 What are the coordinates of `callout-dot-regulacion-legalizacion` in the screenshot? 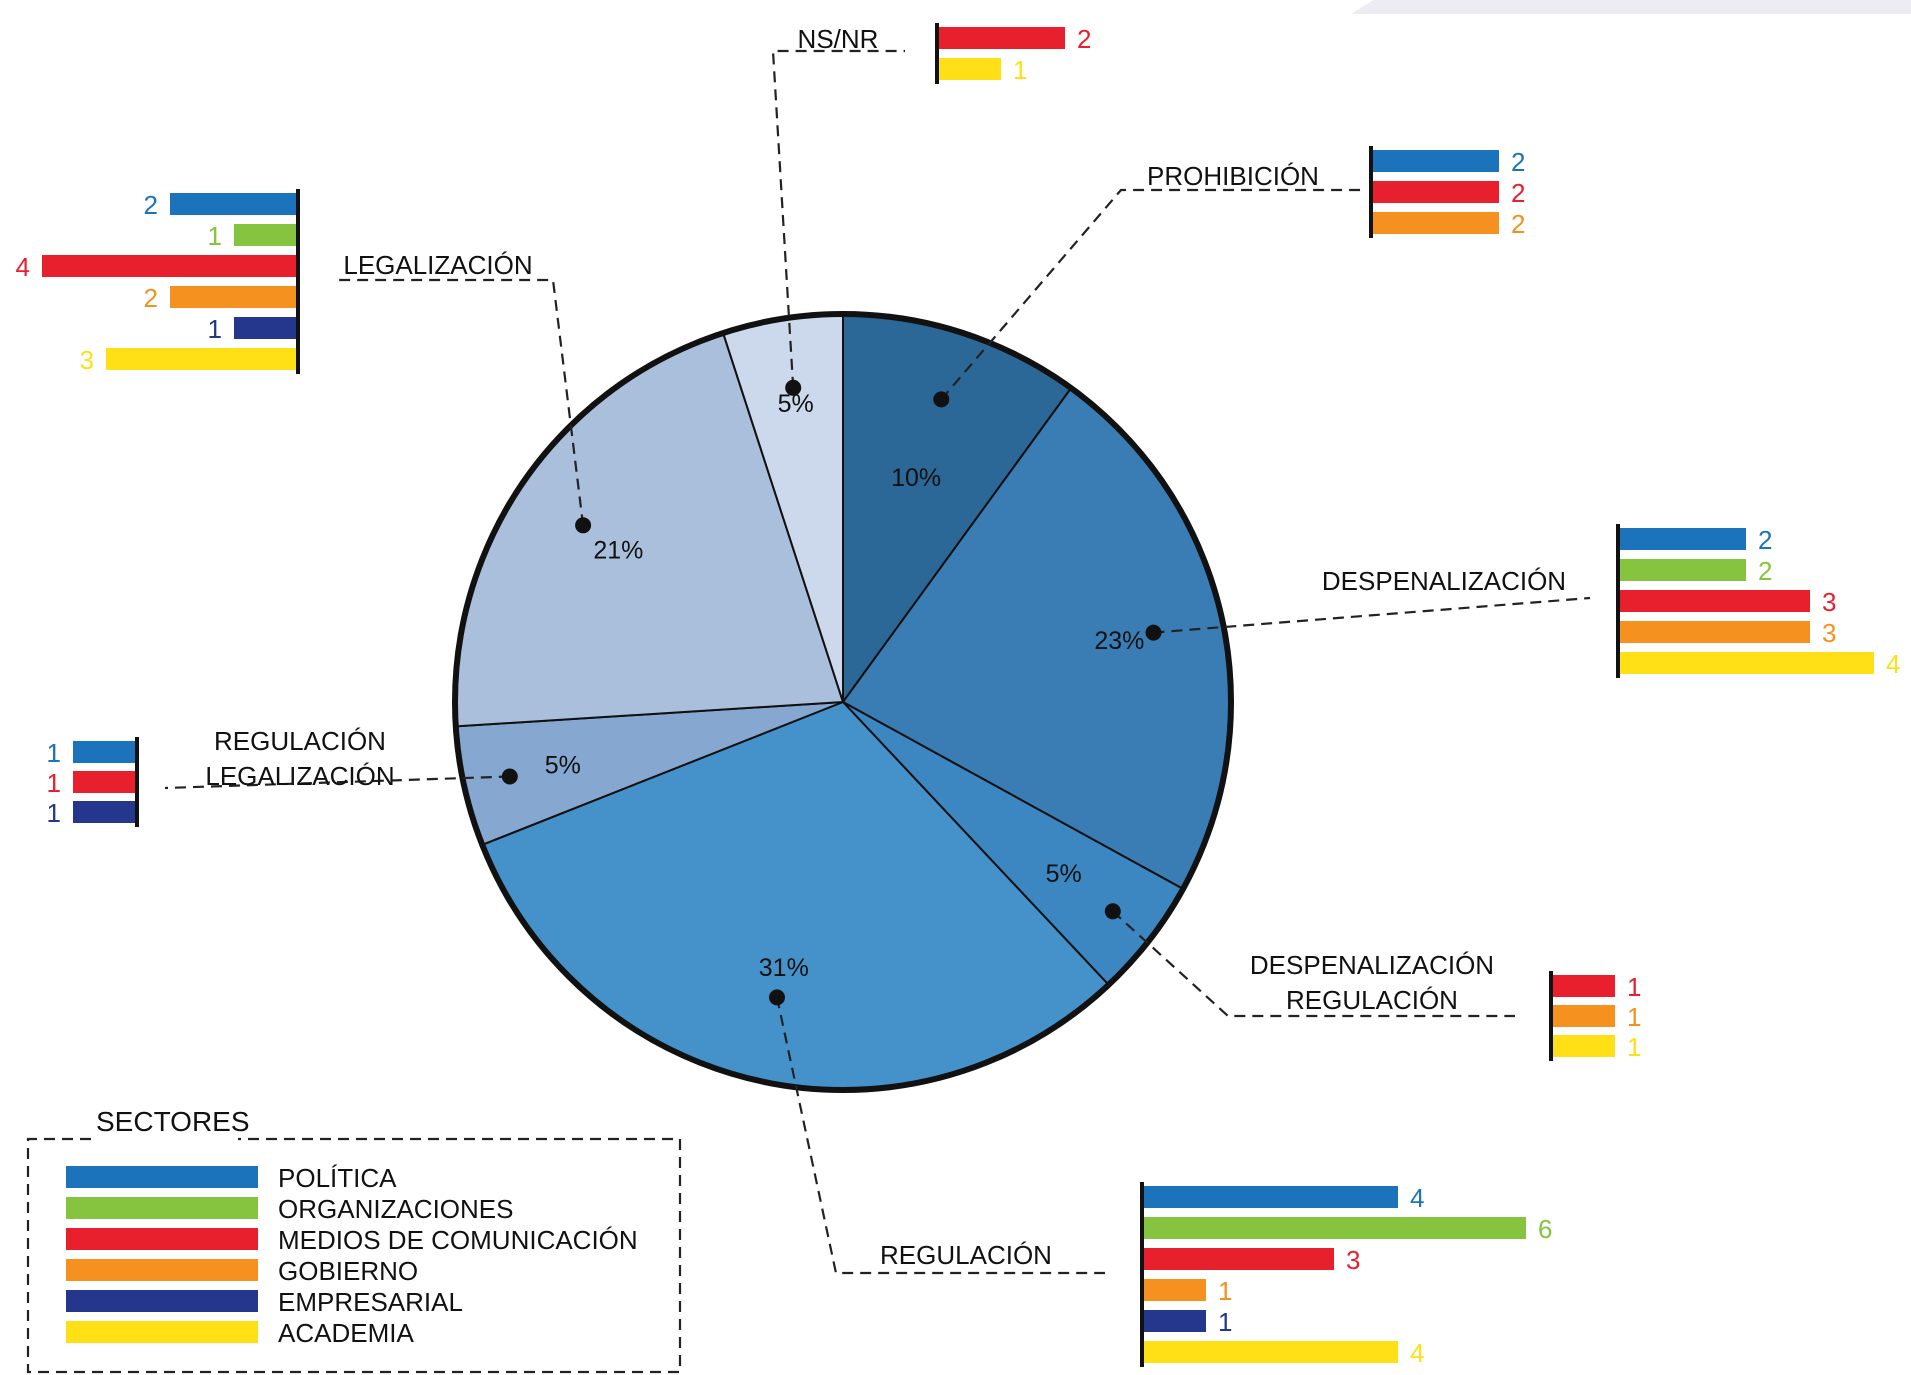 It's located at (509, 776).